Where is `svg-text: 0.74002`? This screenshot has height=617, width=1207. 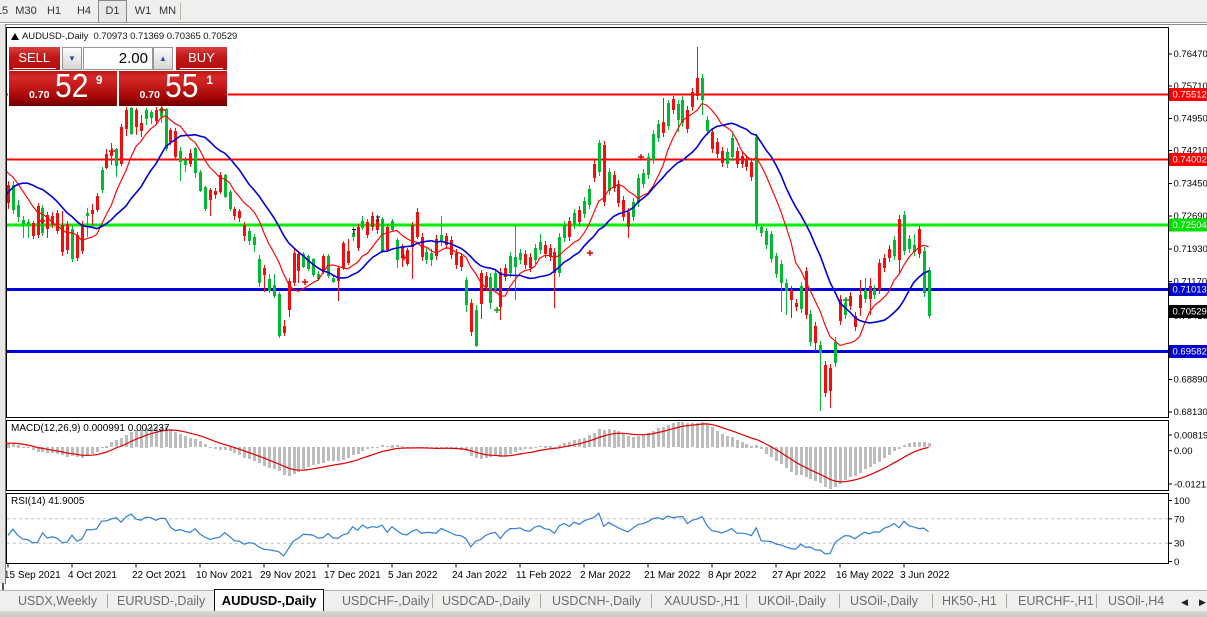
svg-text: 0.74002 is located at coordinates (1190, 160).